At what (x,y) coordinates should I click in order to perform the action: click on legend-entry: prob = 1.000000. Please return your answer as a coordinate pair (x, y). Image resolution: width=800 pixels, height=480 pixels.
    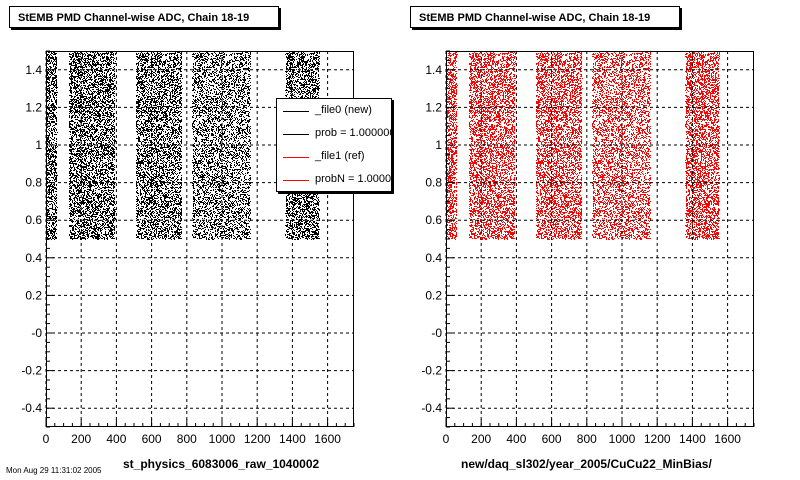
    Looking at the image, I should click on (334, 134).